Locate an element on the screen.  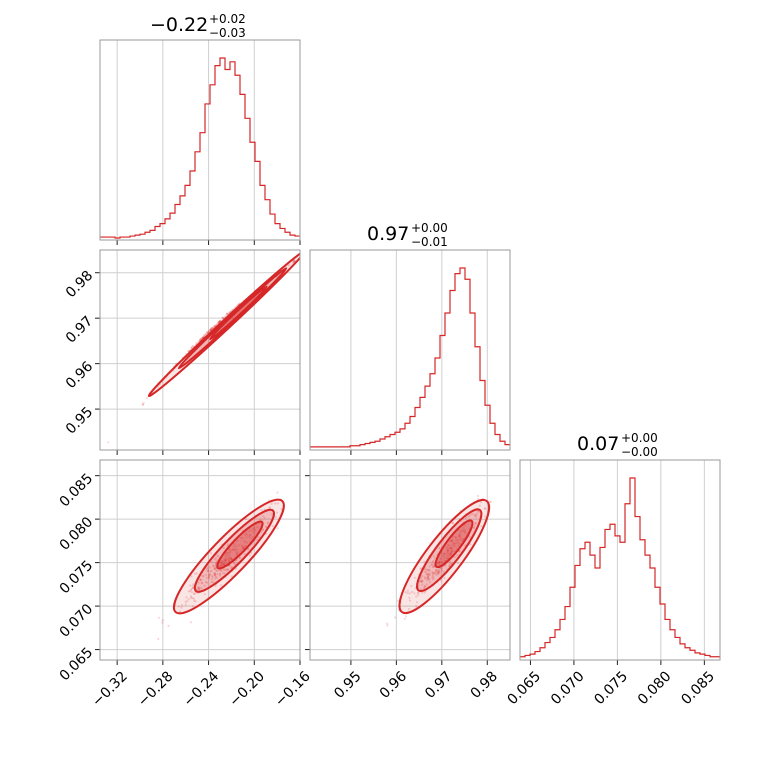
x-tick-label: −0.32 is located at coordinates (110, 689).